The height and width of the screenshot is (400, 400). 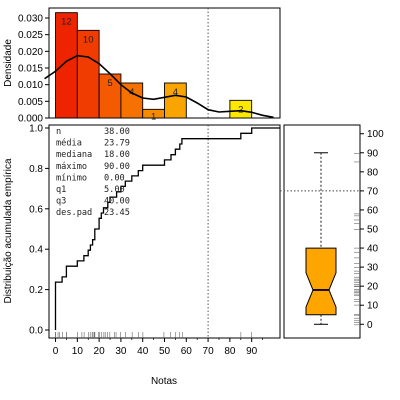 I want to click on x-tick-label: 30, so click(x=121, y=351).